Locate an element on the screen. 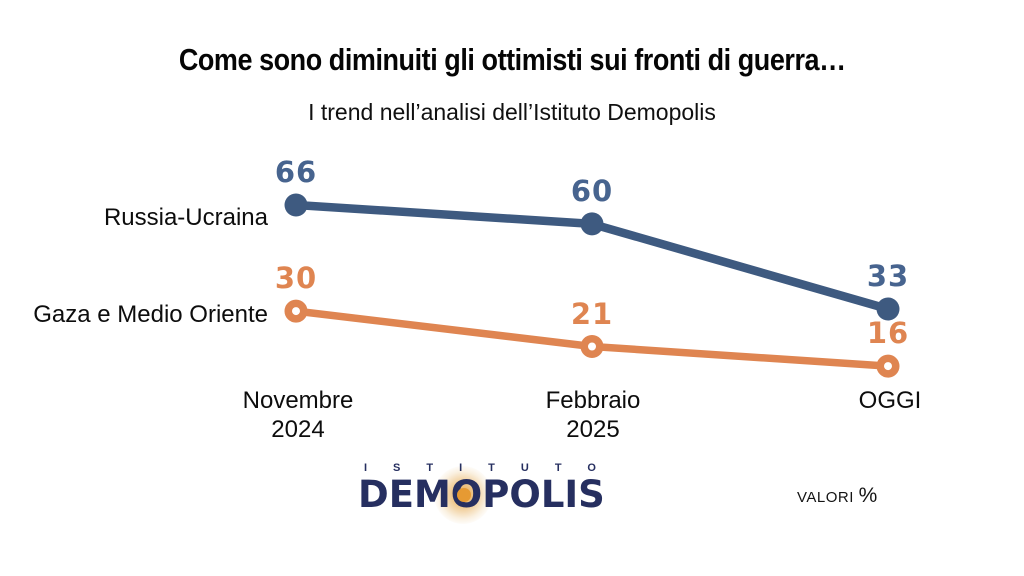 The width and height of the screenshot is (1024, 576). values-unit-note: VALORI % is located at coordinates (837, 496).